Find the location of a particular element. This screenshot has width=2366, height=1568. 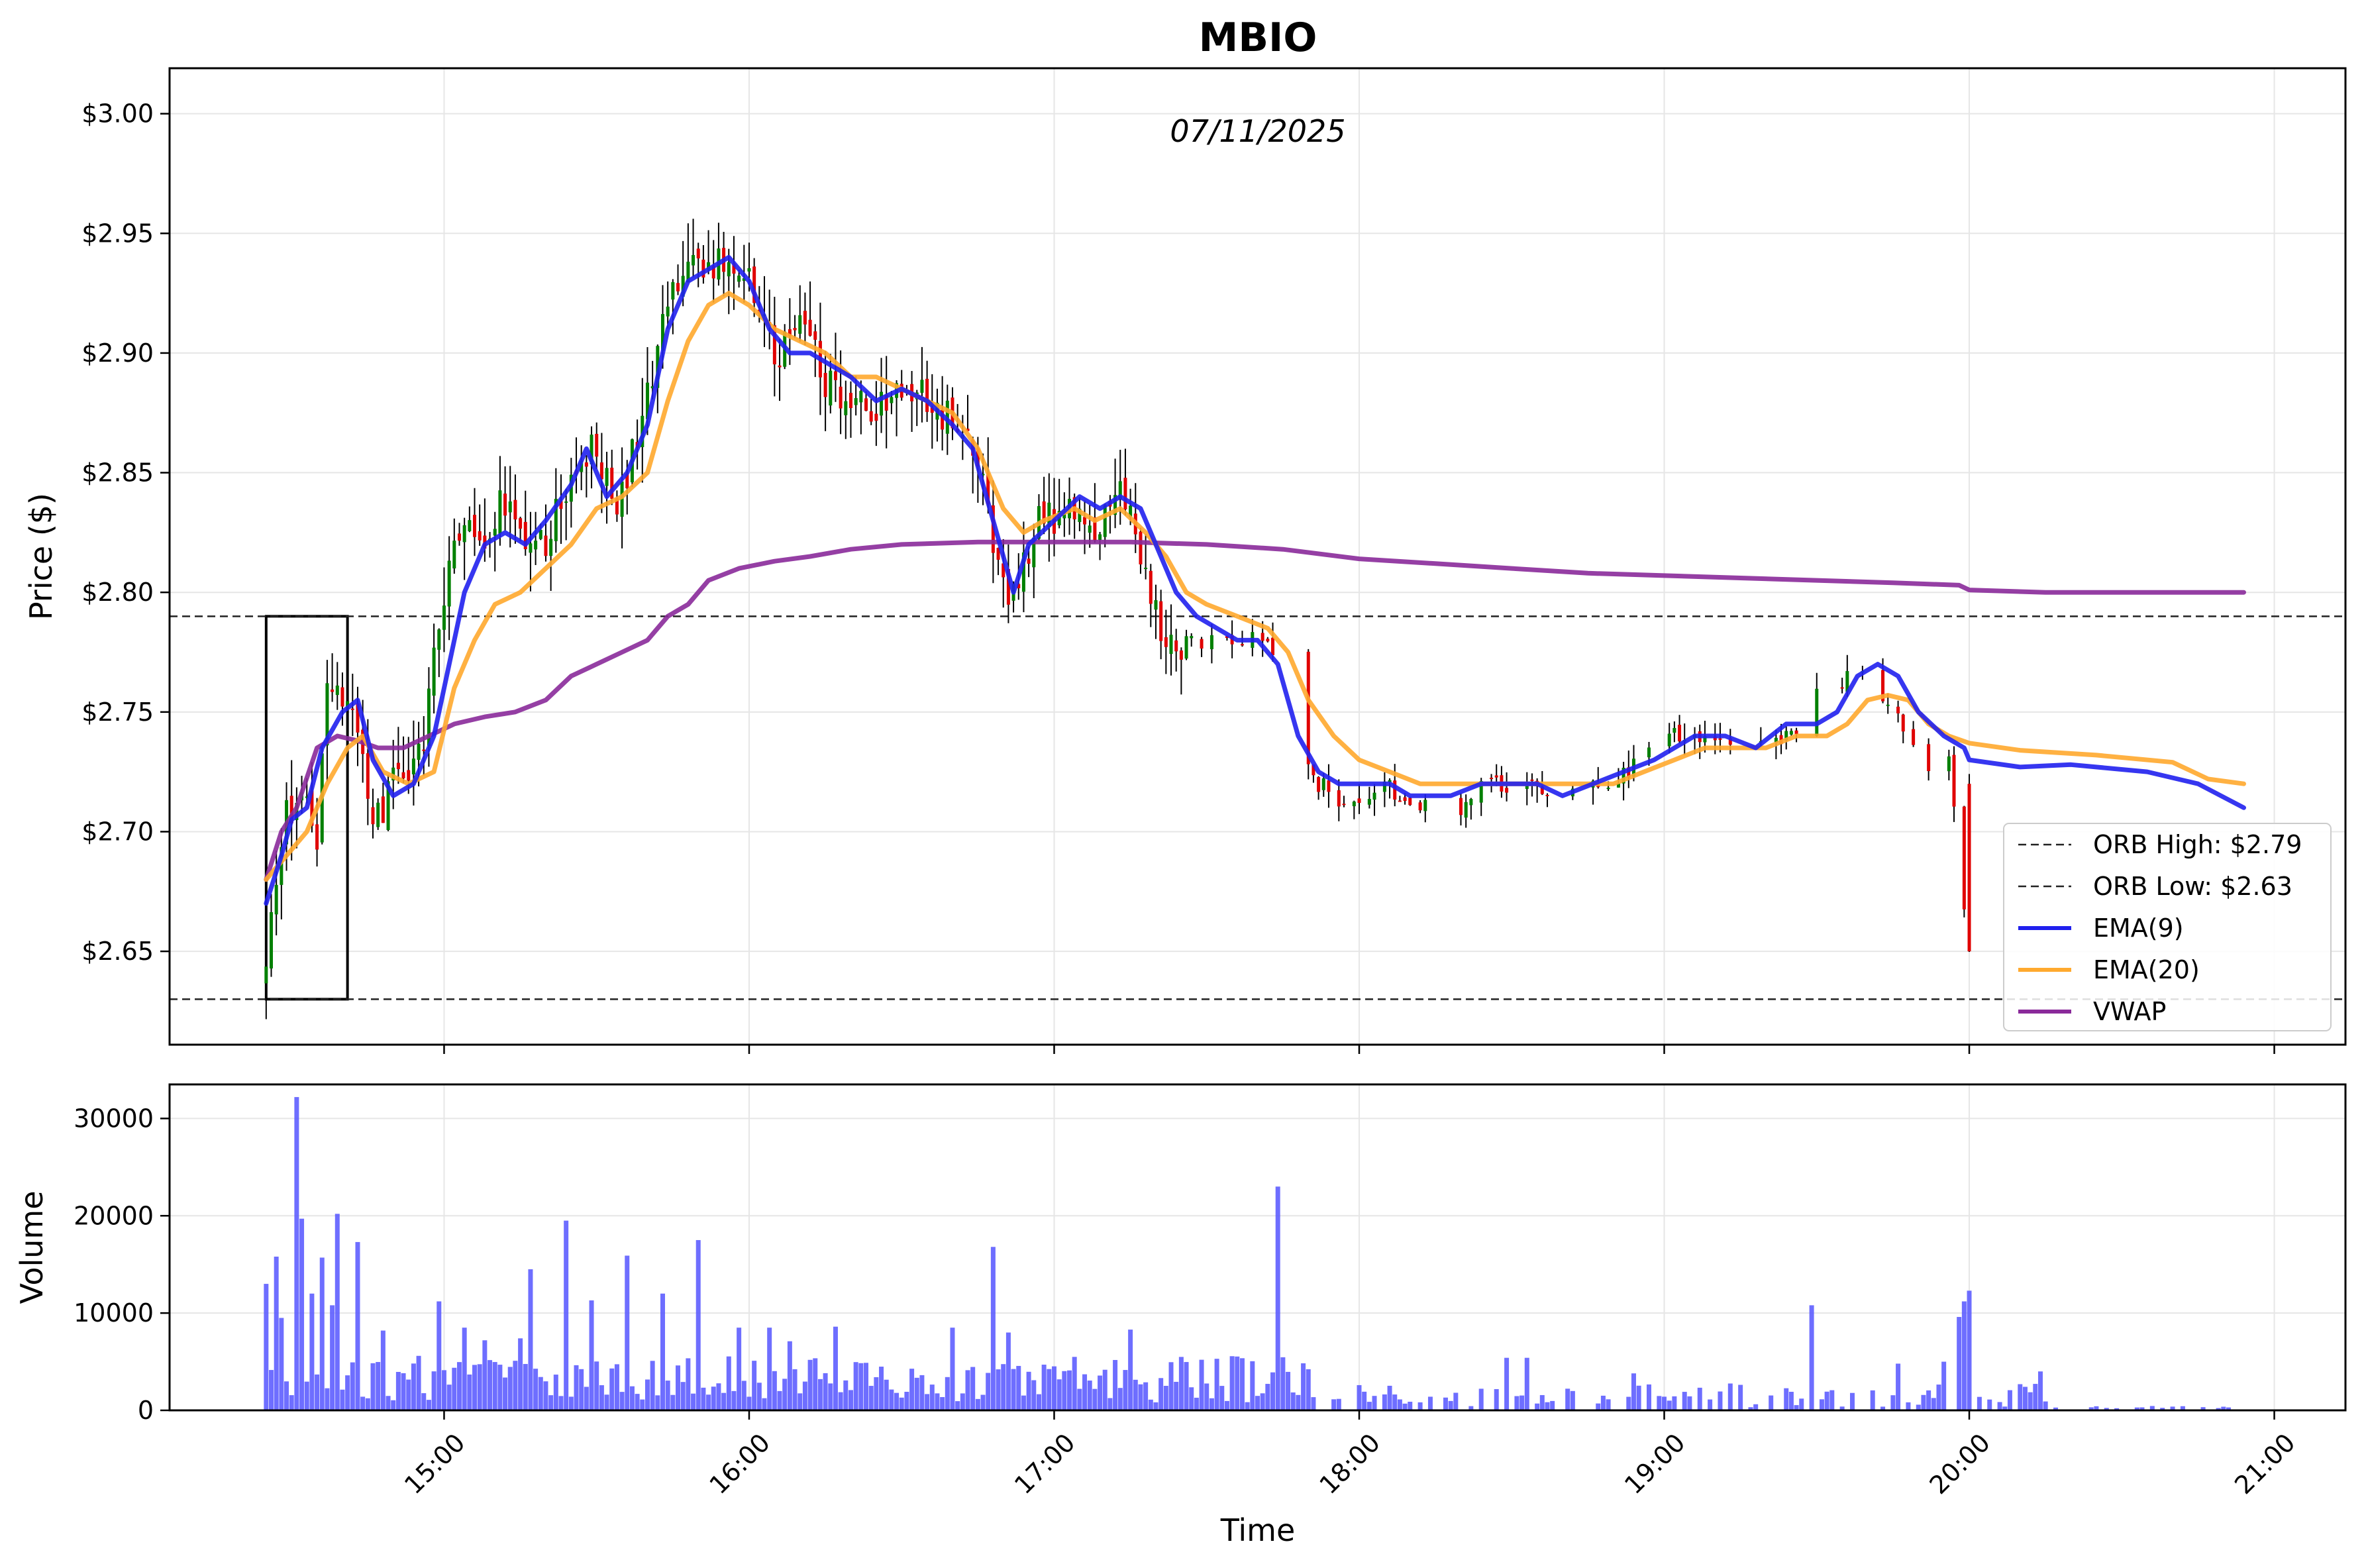

x-tick-label: 19:00 is located at coordinates (1655, 1464).